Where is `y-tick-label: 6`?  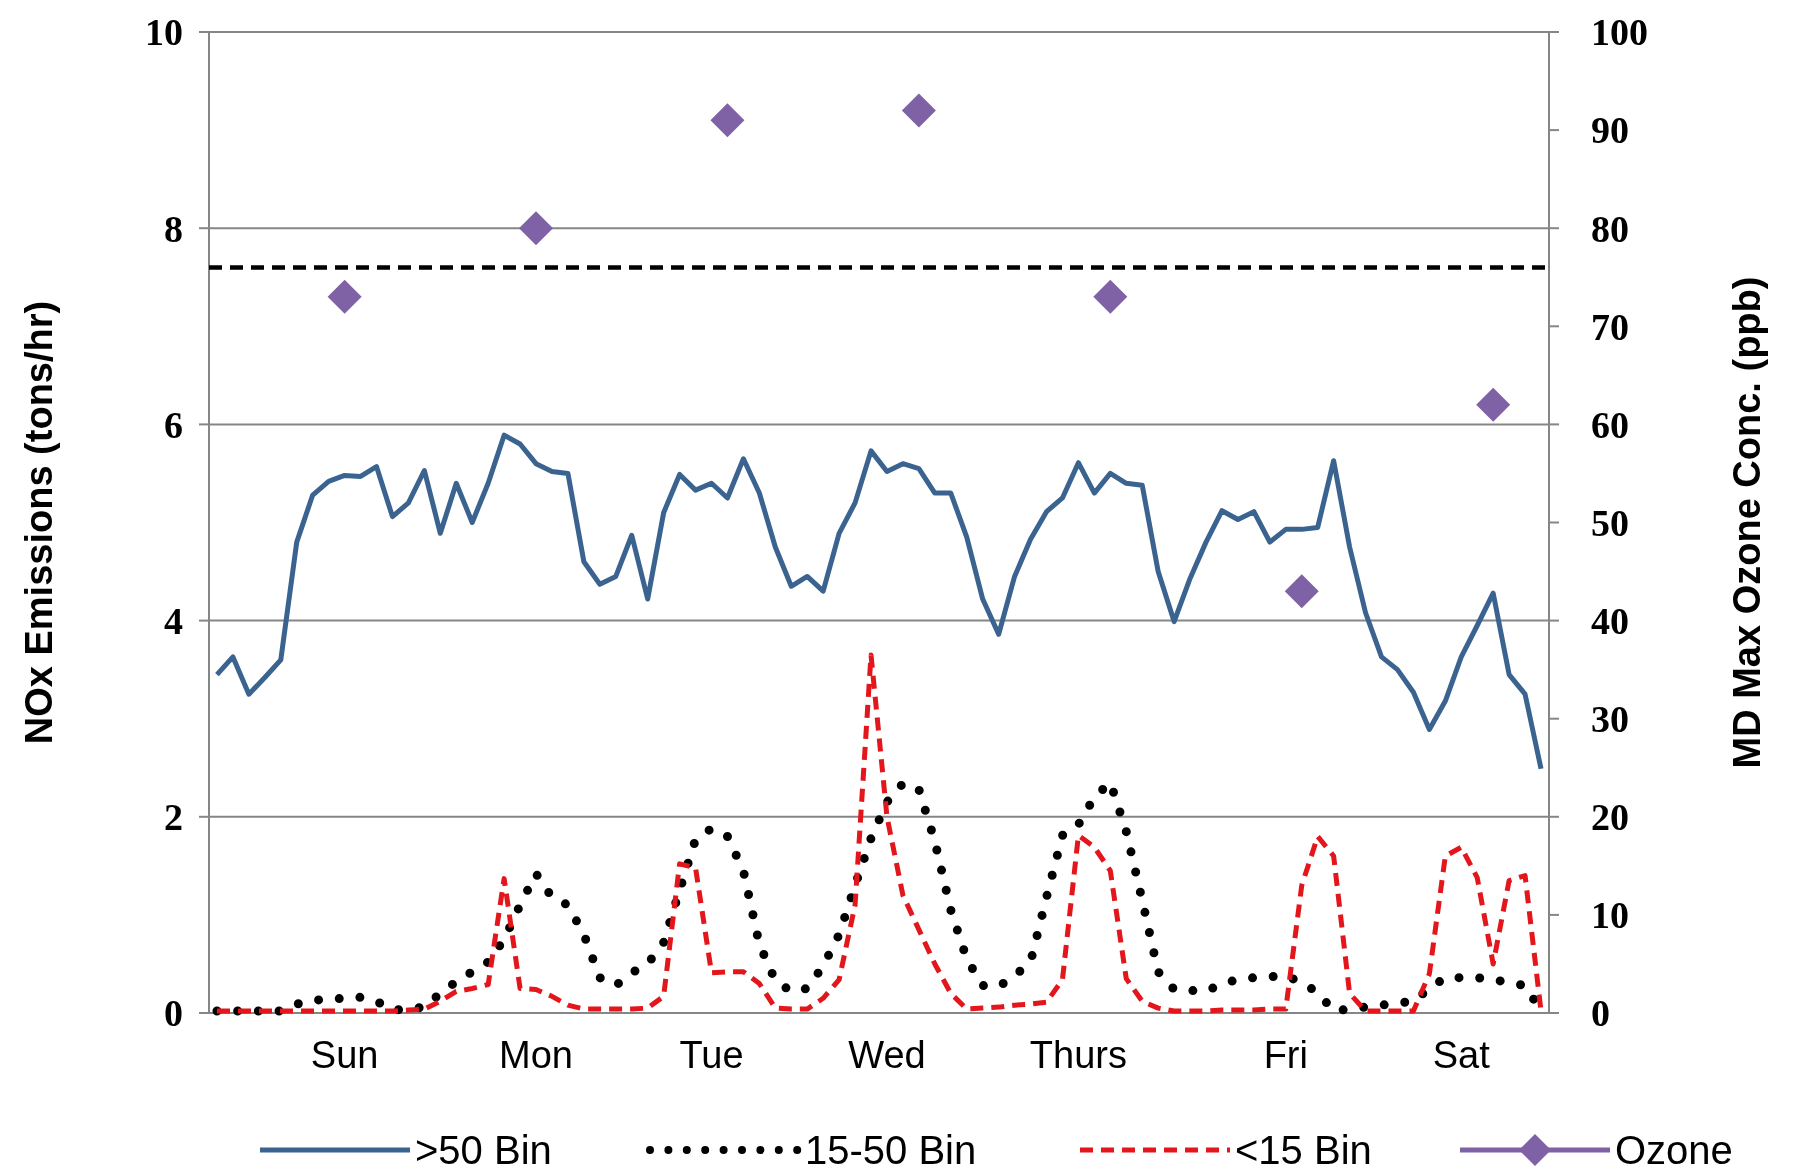
y-tick-label: 6 is located at coordinates (173, 424).